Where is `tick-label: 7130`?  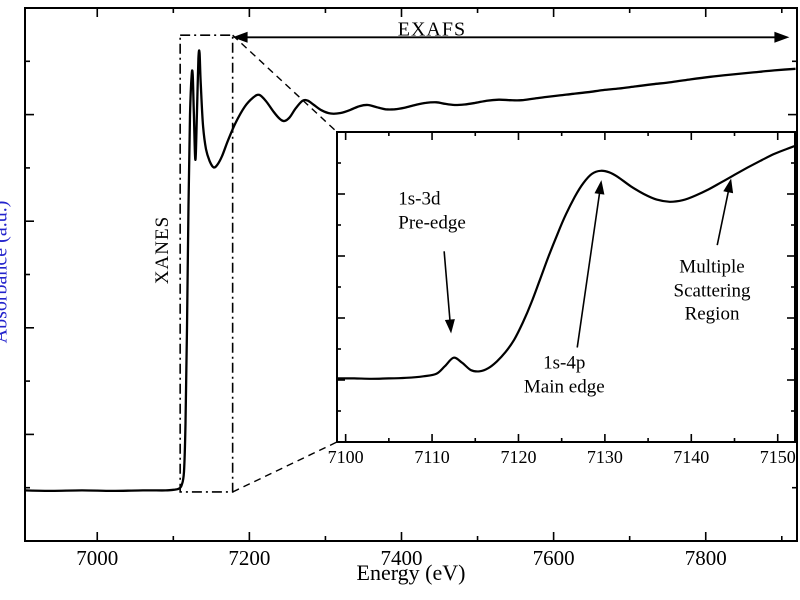 tick-label: 7130 is located at coordinates (604, 457).